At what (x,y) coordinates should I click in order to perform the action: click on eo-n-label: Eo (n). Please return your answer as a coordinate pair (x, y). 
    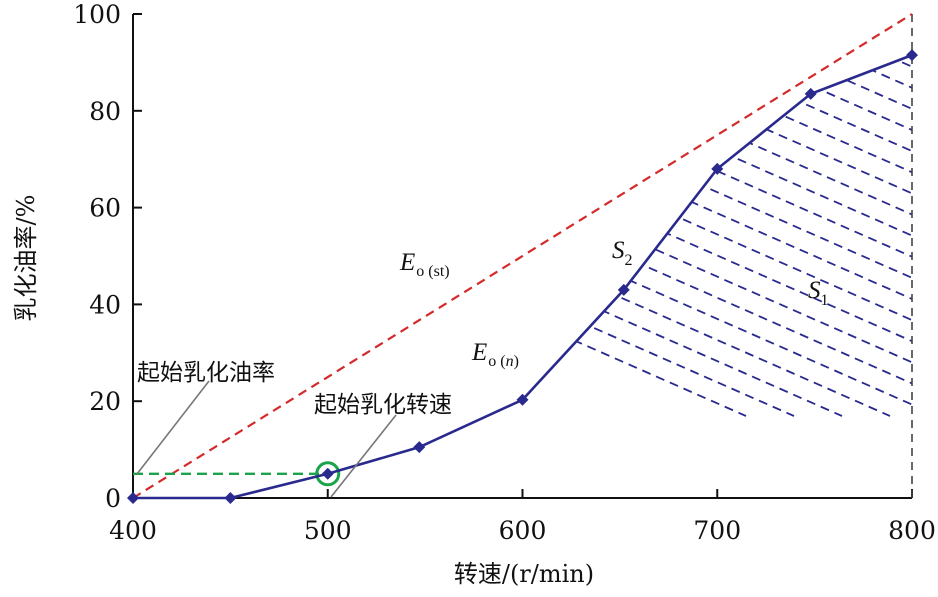
    Looking at the image, I should click on (495, 354).